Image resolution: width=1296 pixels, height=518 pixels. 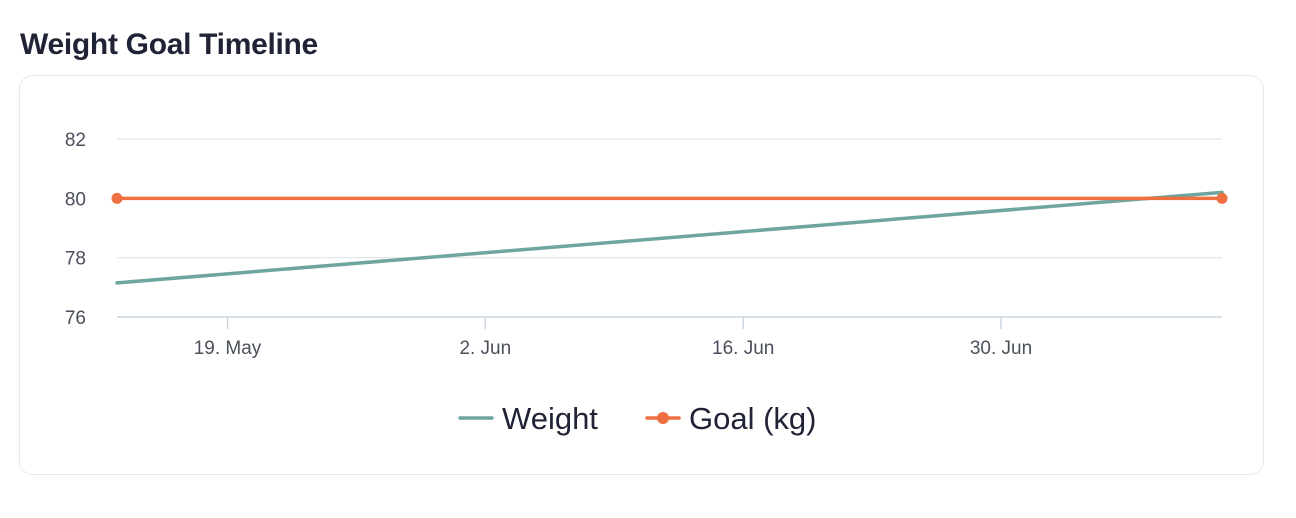 What do you see at coordinates (169, 44) in the screenshot?
I see `page-title: Weight Goal Timeline` at bounding box center [169, 44].